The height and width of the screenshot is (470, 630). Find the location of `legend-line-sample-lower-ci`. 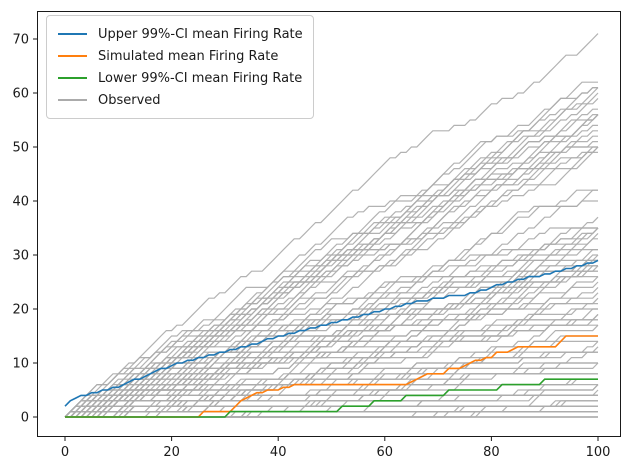

legend-line-sample-lower-ci is located at coordinates (72, 78).